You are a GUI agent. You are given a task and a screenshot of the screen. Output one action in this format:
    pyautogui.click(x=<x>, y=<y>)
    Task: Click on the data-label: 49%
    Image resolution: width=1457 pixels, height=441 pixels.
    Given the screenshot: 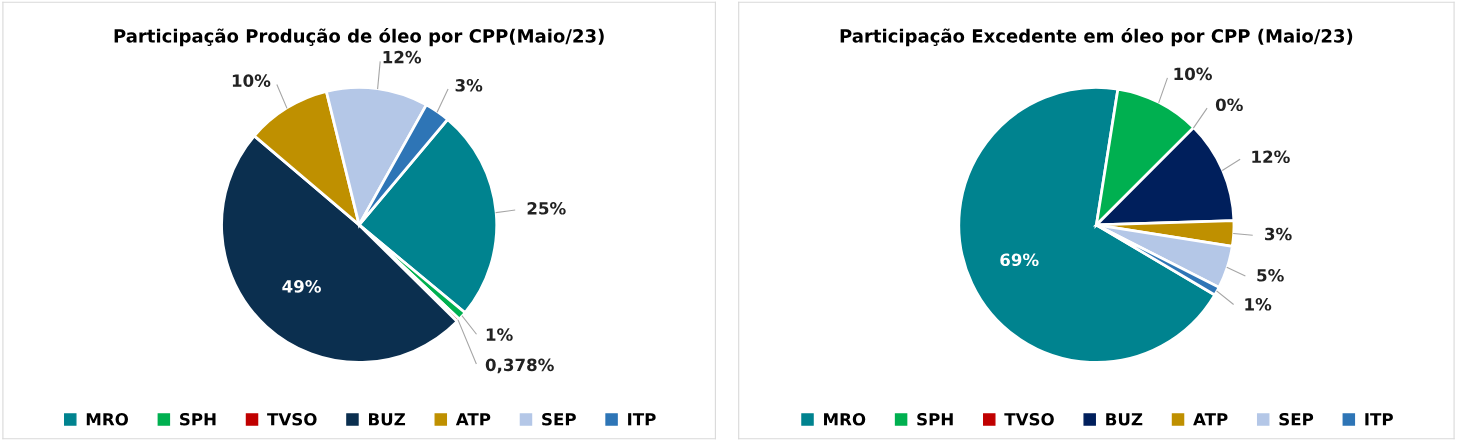 What is the action you would take?
    pyautogui.click(x=301, y=286)
    